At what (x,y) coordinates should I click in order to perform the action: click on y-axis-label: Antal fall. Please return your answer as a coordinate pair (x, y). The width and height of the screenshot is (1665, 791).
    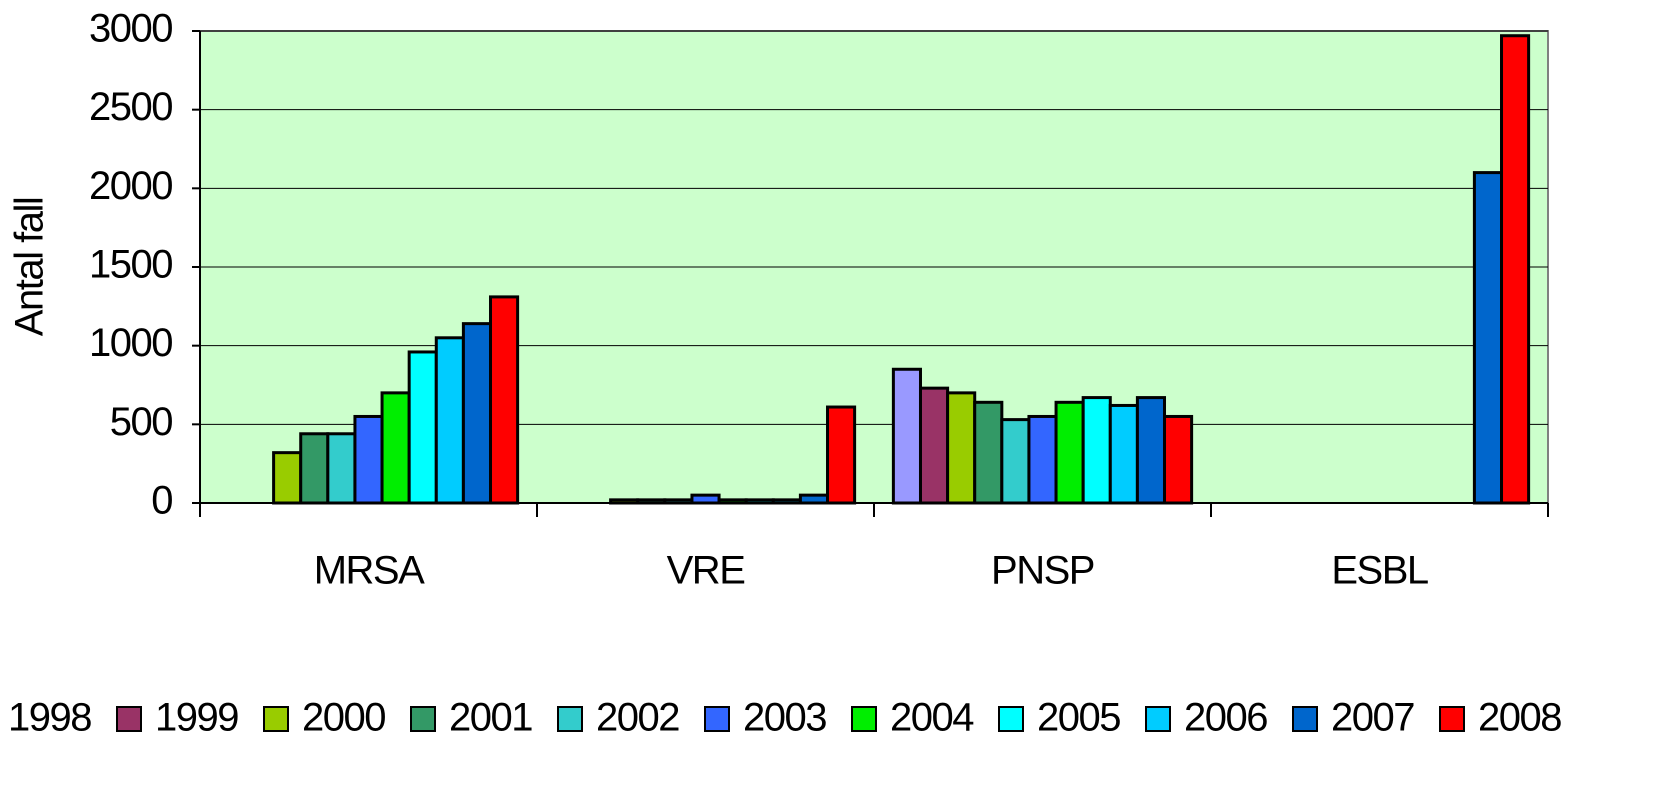
    Looking at the image, I should click on (30, 267).